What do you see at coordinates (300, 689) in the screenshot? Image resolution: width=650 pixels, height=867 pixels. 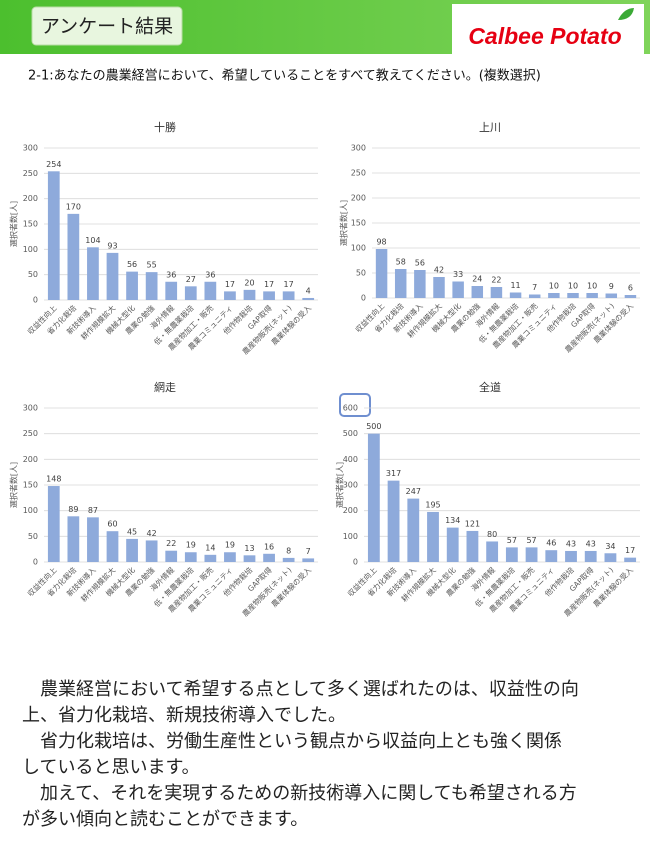 I see `summary-line: 農業経営において希望する点として多く選ばれたのは、収益性の向` at bounding box center [300, 689].